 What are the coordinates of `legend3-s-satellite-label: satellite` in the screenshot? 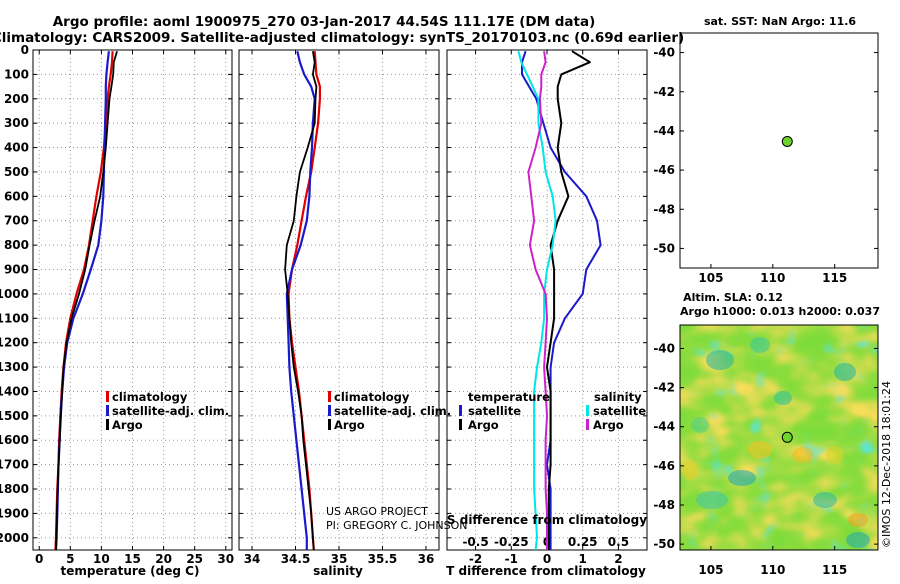 It's located at (619, 411).